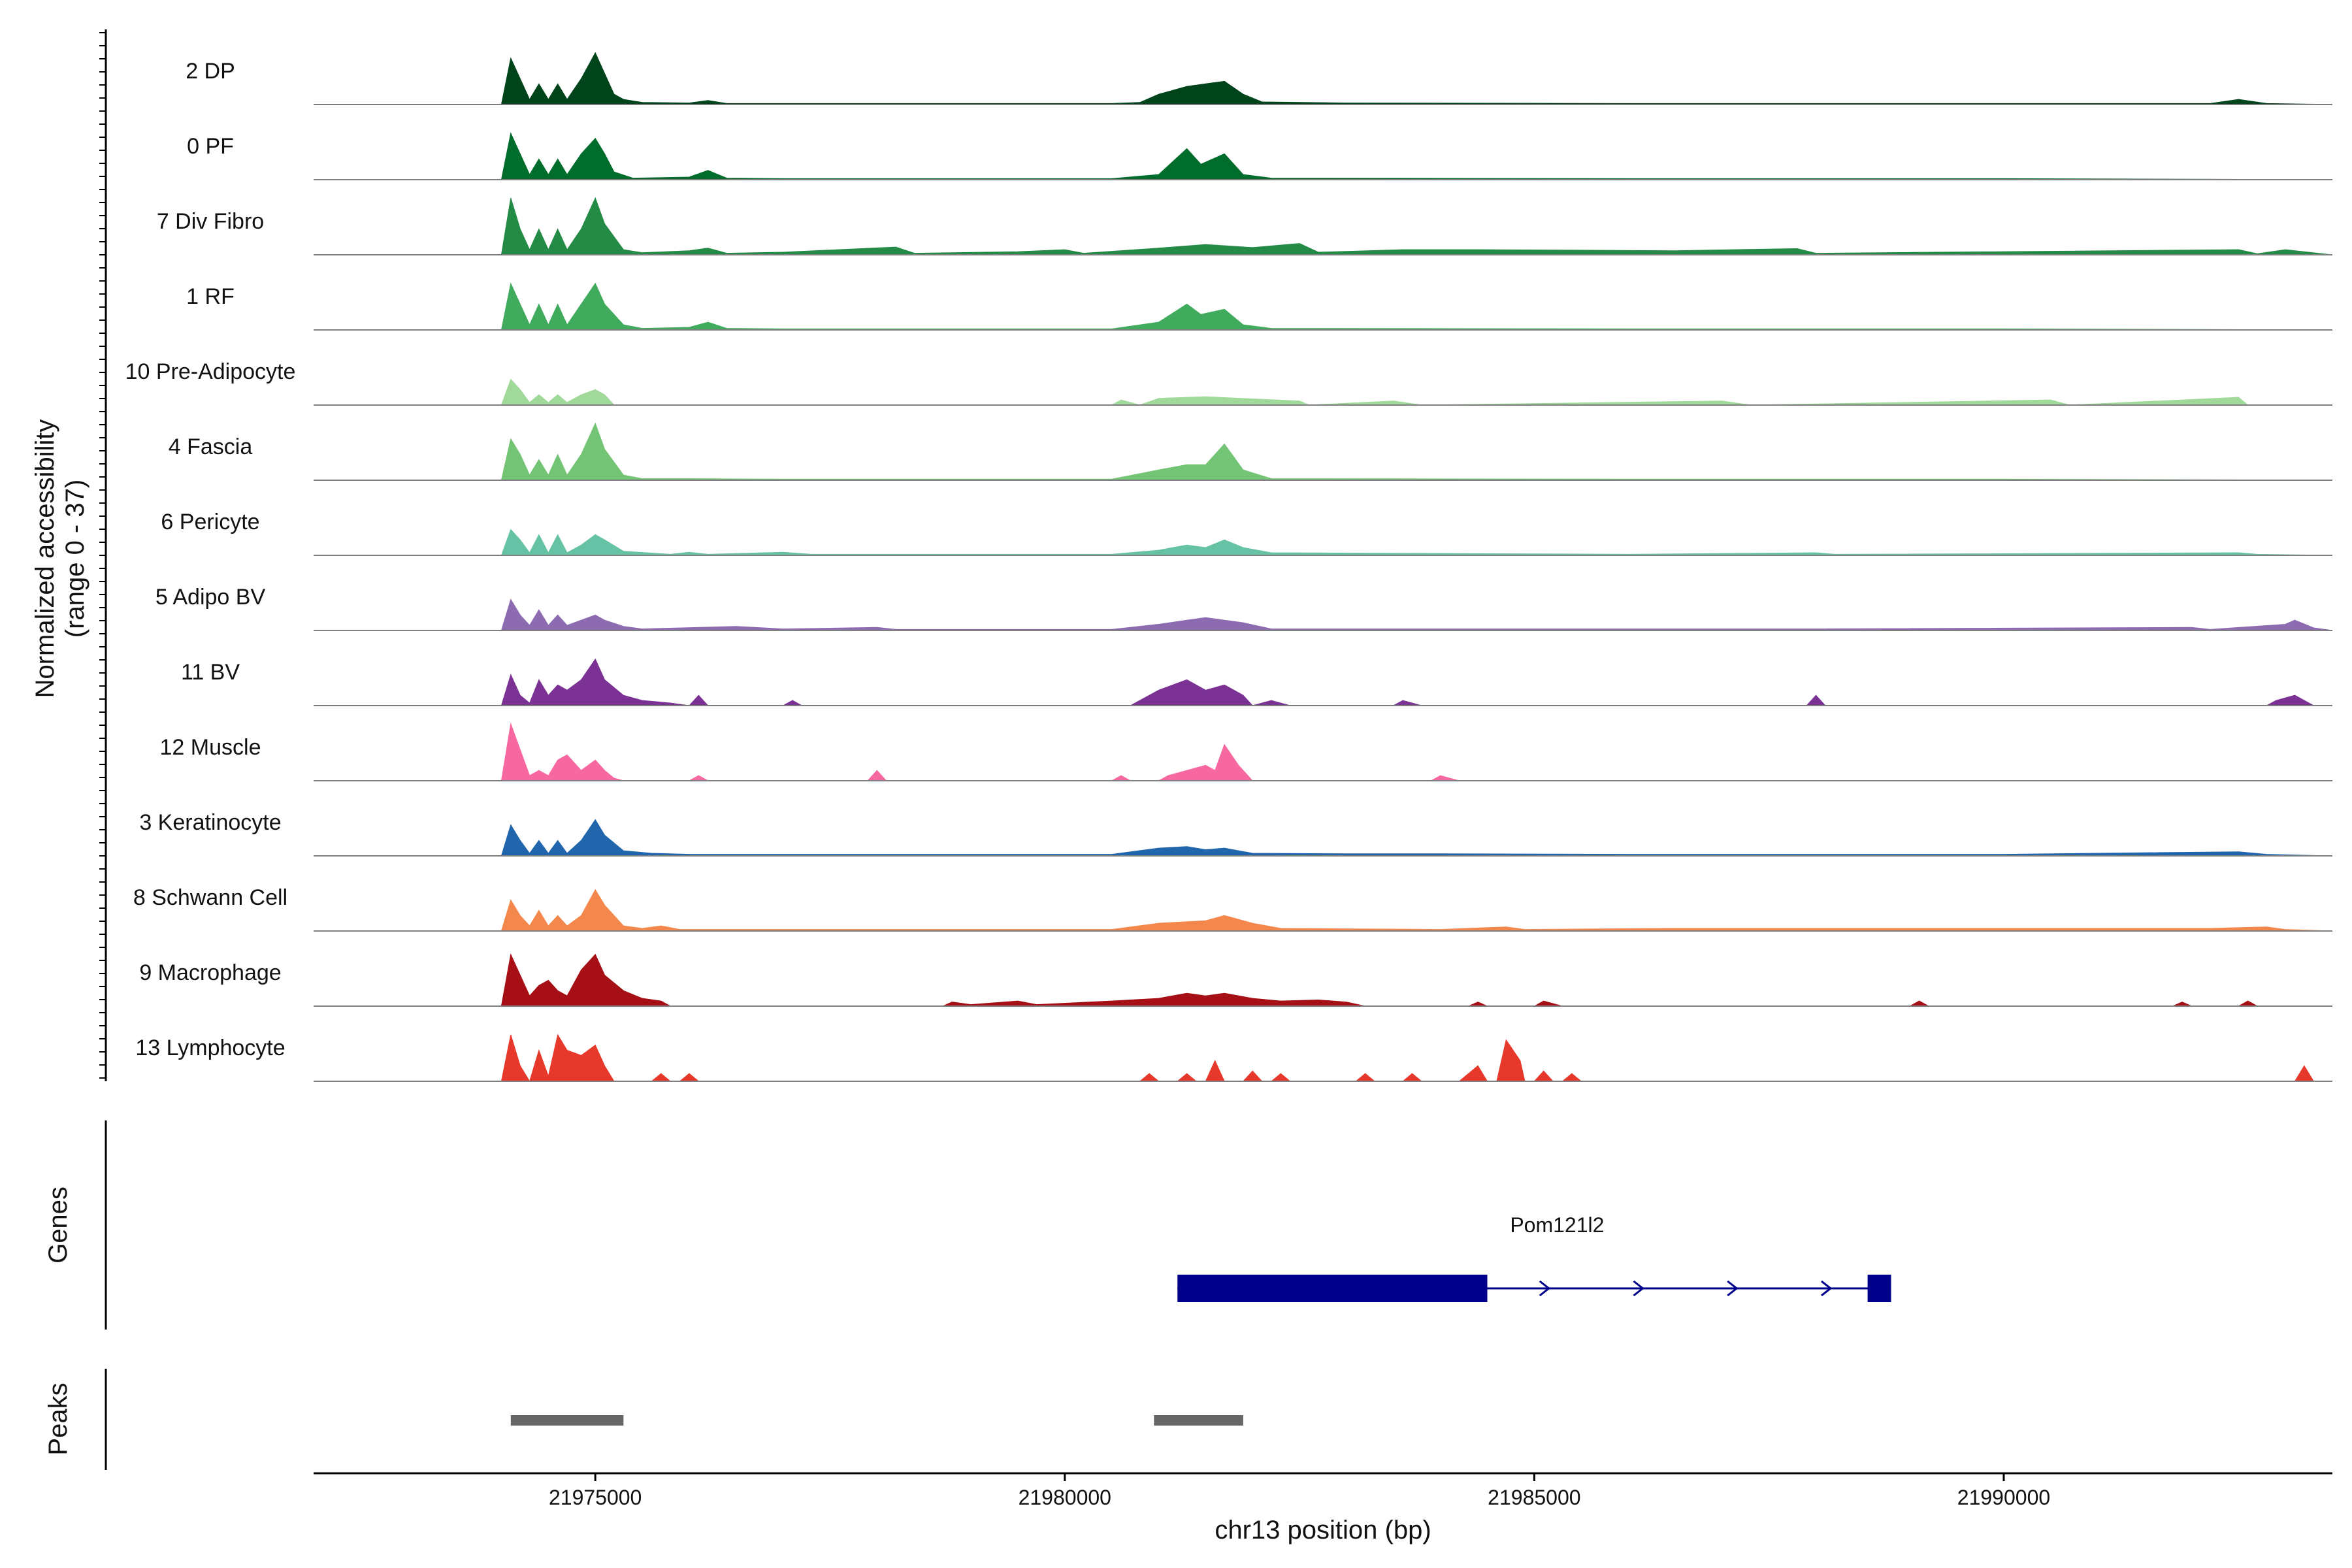 Image resolution: width=2352 pixels, height=1568 pixels. Describe the element at coordinates (210, 221) in the screenshot. I see `track-label: 7 Div Fibro` at that location.